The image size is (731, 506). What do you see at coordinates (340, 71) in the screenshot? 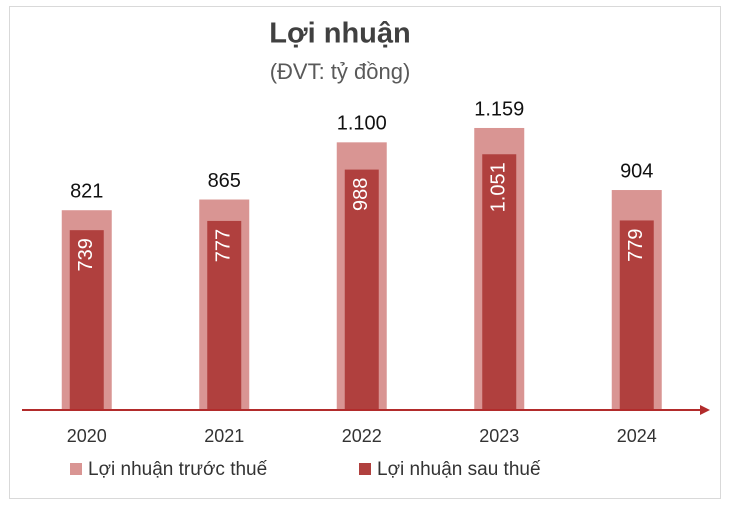
I see `chart-subtitle: (ĐVT: tỷ đồng)` at bounding box center [340, 71].